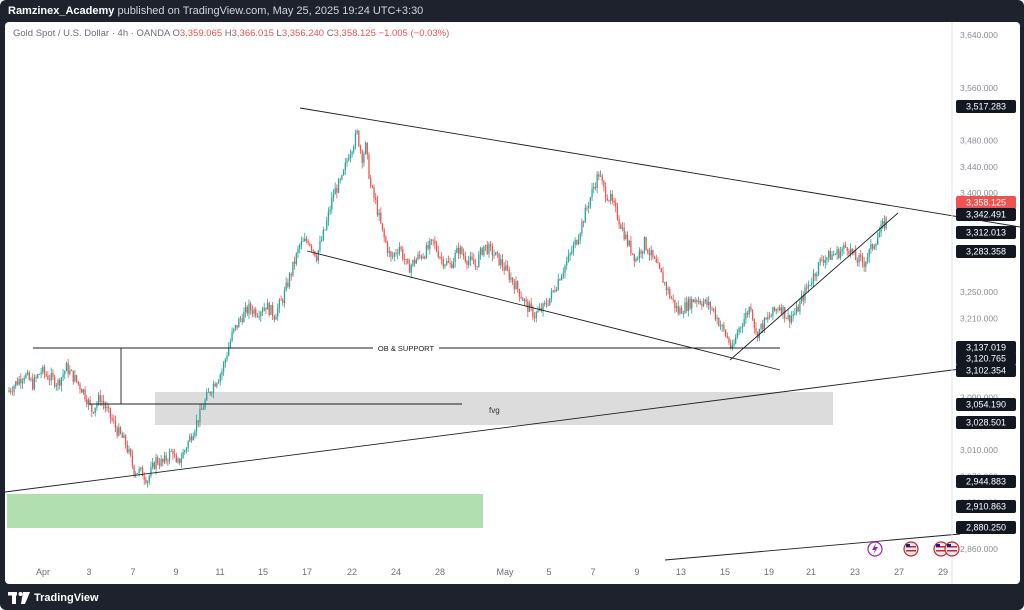  Describe the element at coordinates (494, 408) in the screenshot. I see `fvg-zone` at that location.